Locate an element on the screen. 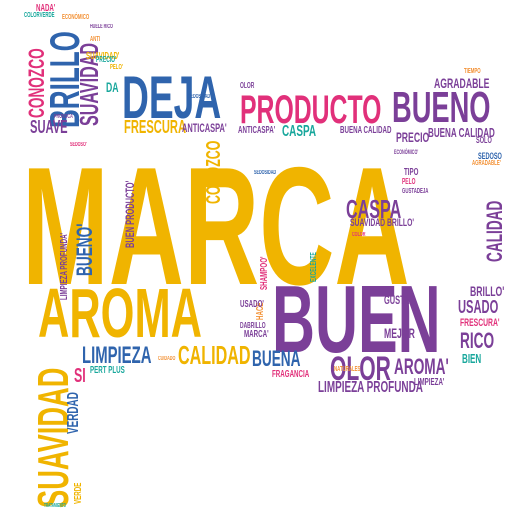 The image size is (512, 512). word: TIPO is located at coordinates (411, 172).